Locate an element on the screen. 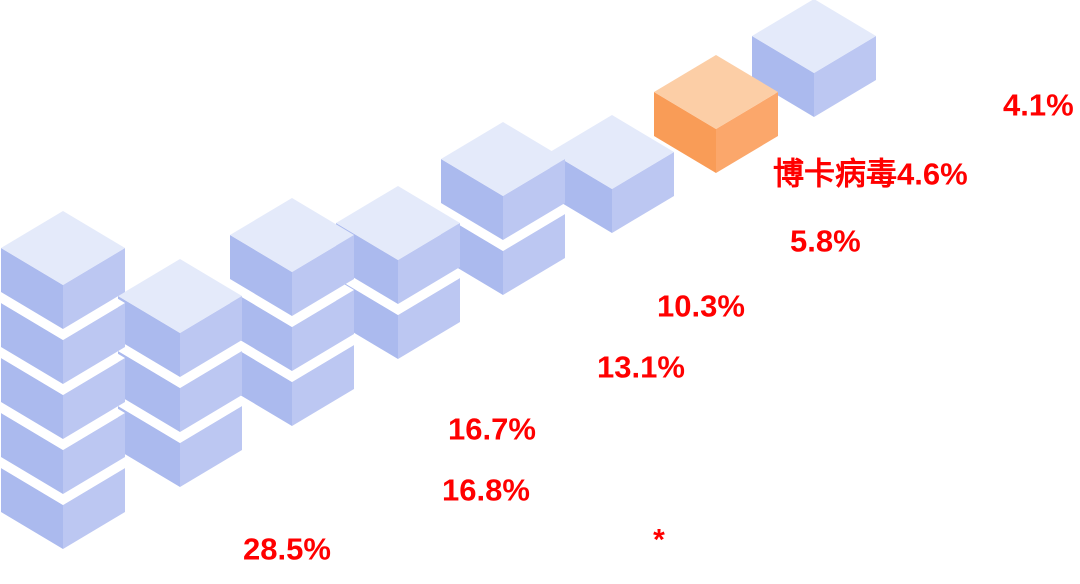 The height and width of the screenshot is (584, 1080). cube-stack-4.1% is located at coordinates (814, 58).